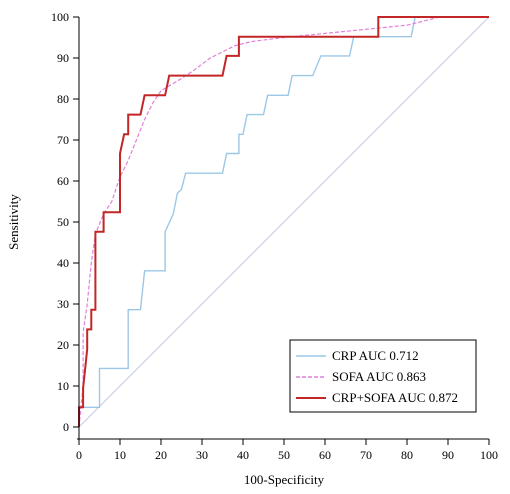 The image size is (510, 494). Describe the element at coordinates (202, 455) in the screenshot. I see `x-tick-label: 30` at that location.